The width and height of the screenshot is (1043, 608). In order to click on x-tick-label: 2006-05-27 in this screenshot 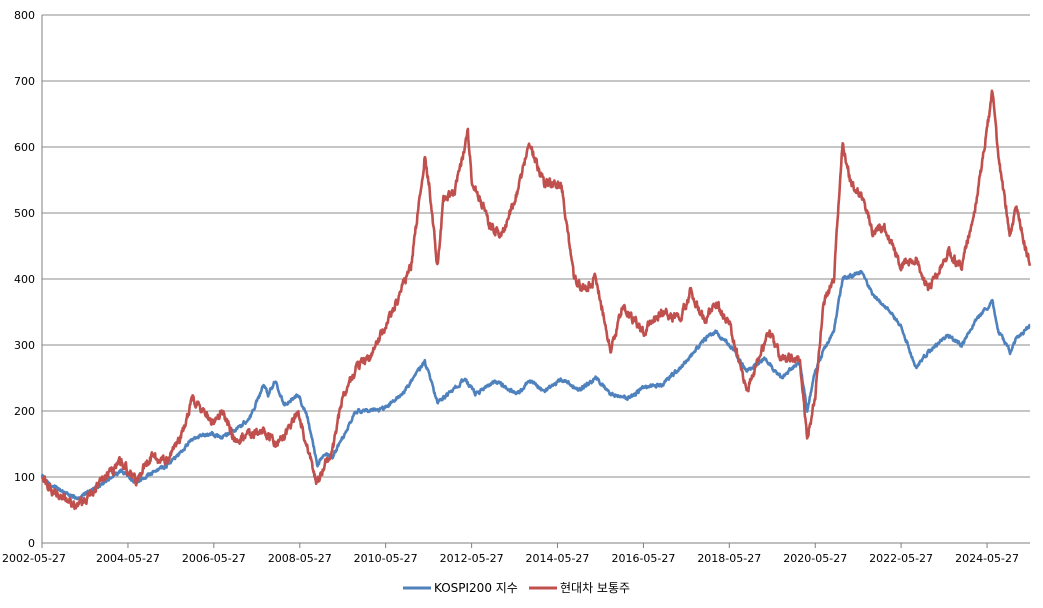, I will do `click(214, 558)`.